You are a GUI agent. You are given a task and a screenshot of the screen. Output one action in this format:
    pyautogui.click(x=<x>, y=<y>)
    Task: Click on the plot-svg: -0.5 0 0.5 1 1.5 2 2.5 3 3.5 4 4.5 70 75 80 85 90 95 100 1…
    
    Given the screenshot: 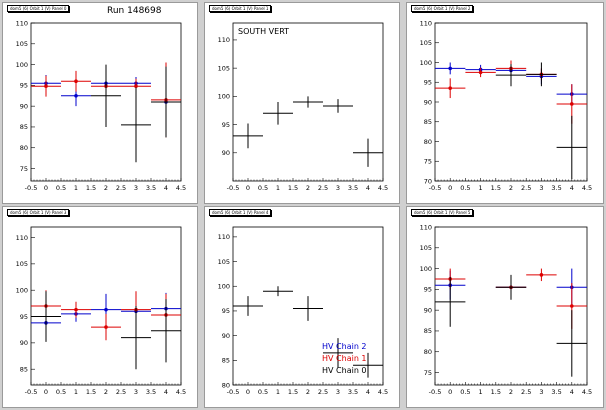 What is the action you would take?
    pyautogui.click(x=506, y=105)
    